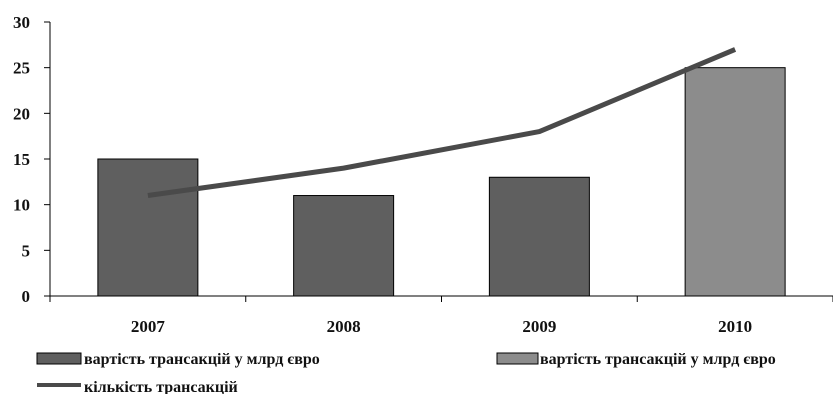 The image size is (833, 394). What do you see at coordinates (161, 386) in the screenshot?
I see `legend-label-count: кількість трансакцій` at bounding box center [161, 386].